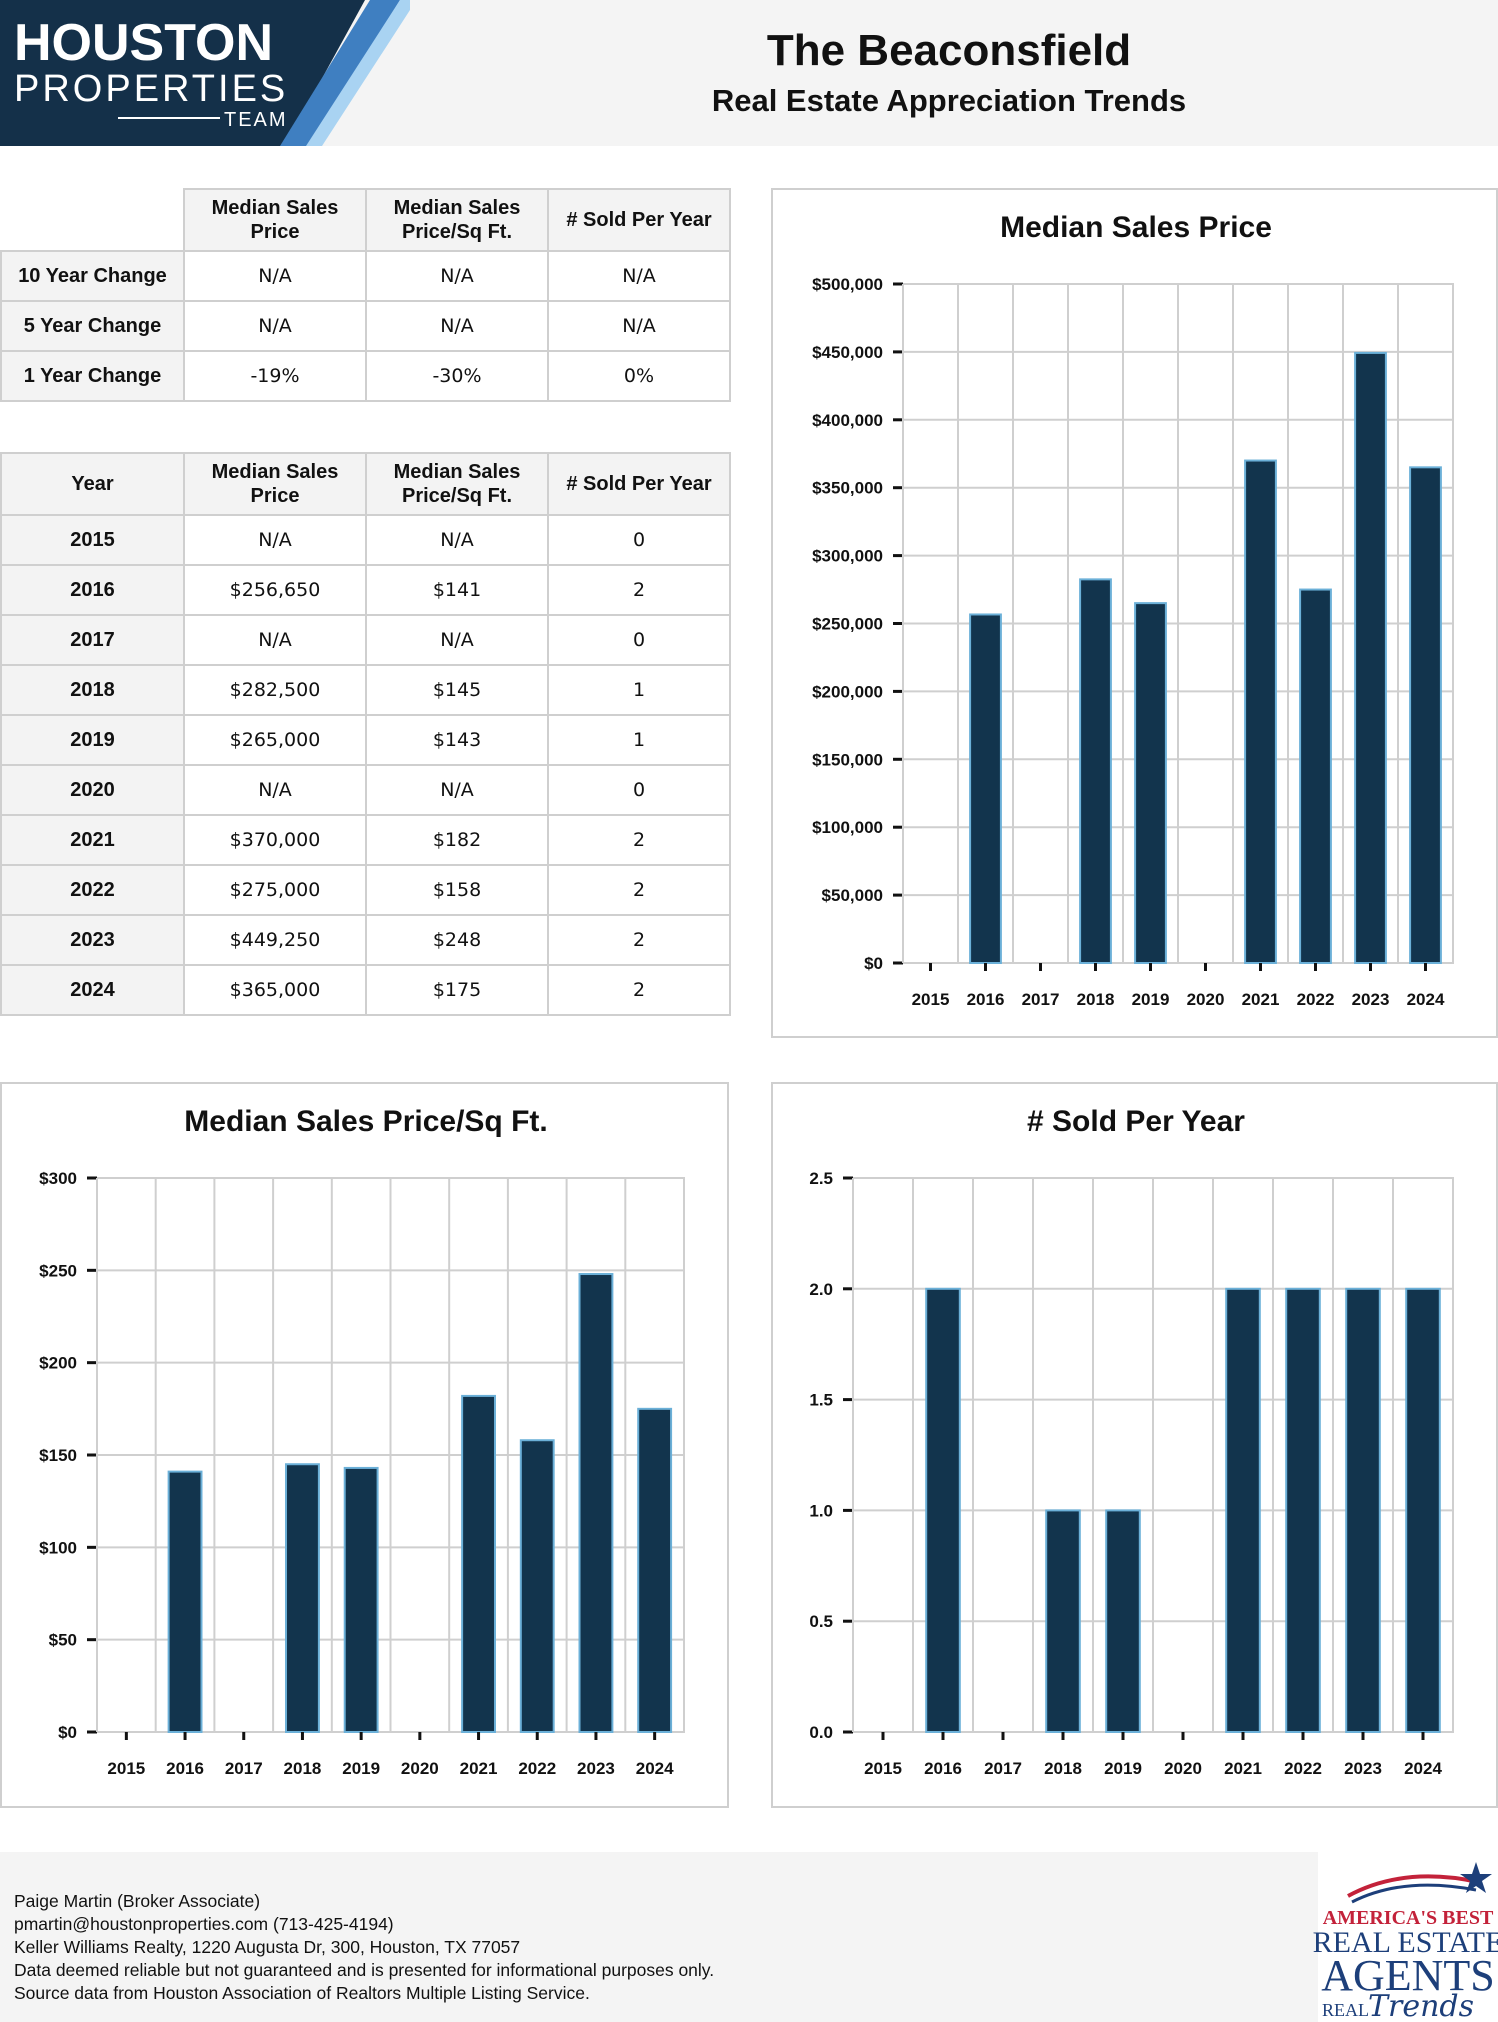 The image size is (1498, 2022). What do you see at coordinates (92, 484) in the screenshot?
I see `table-header-cell: Year` at bounding box center [92, 484].